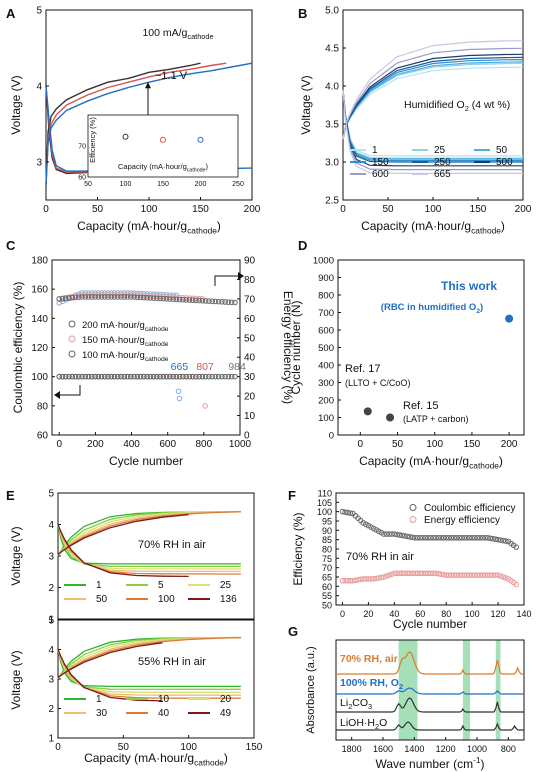  Describe the element at coordinates (369, 659) in the screenshot. I see `panel-g-series-label-0: 70% RH, air` at that location.